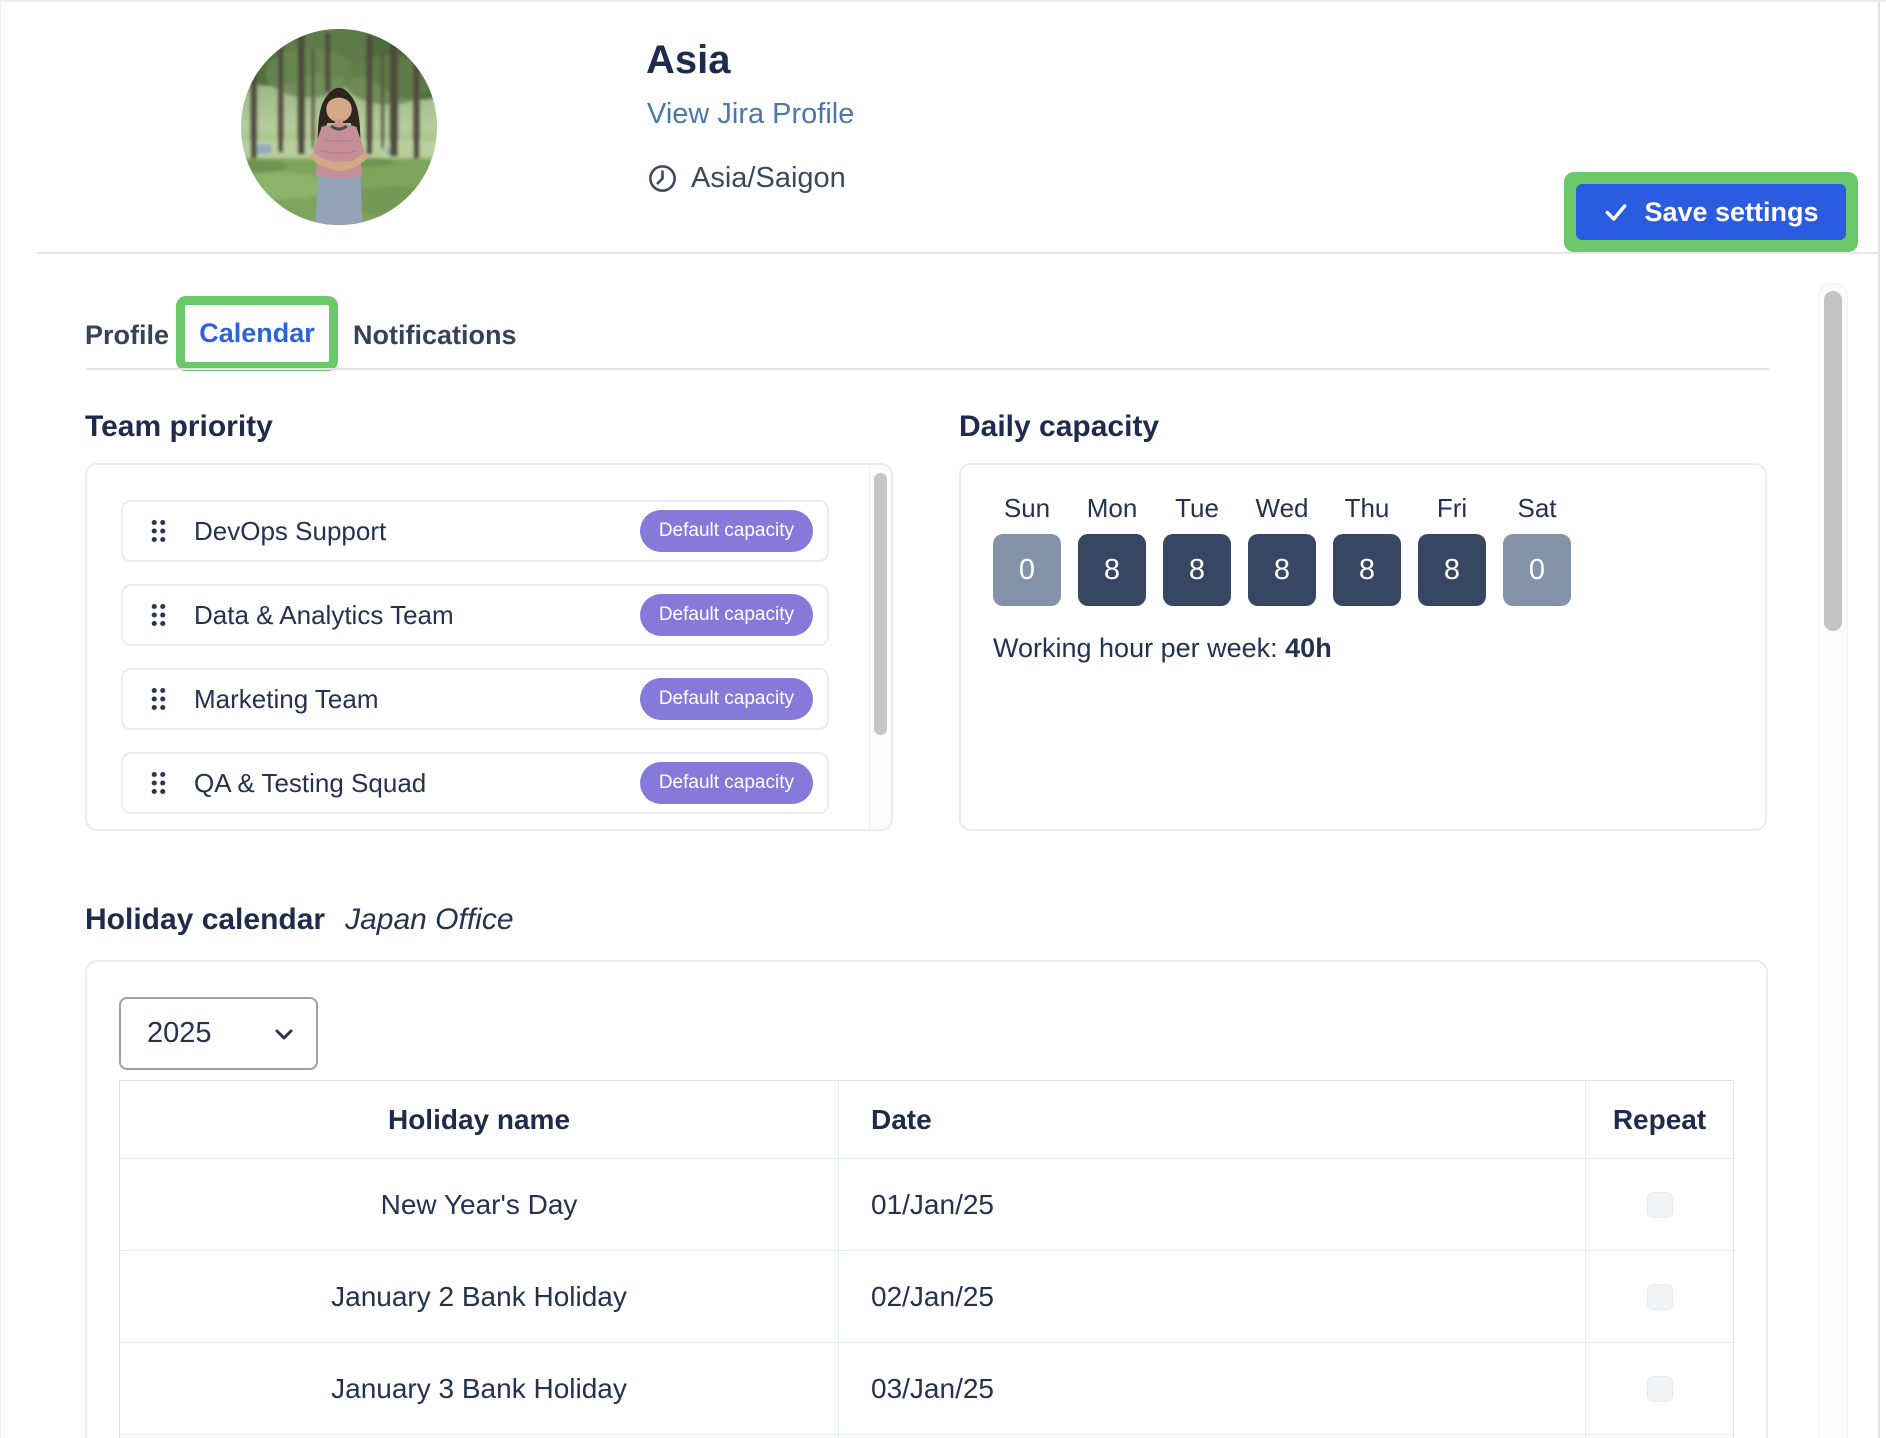  Describe the element at coordinates (479, 1388) in the screenshot. I see `holiday-name-cell: January 3 Bank Holiday` at that location.